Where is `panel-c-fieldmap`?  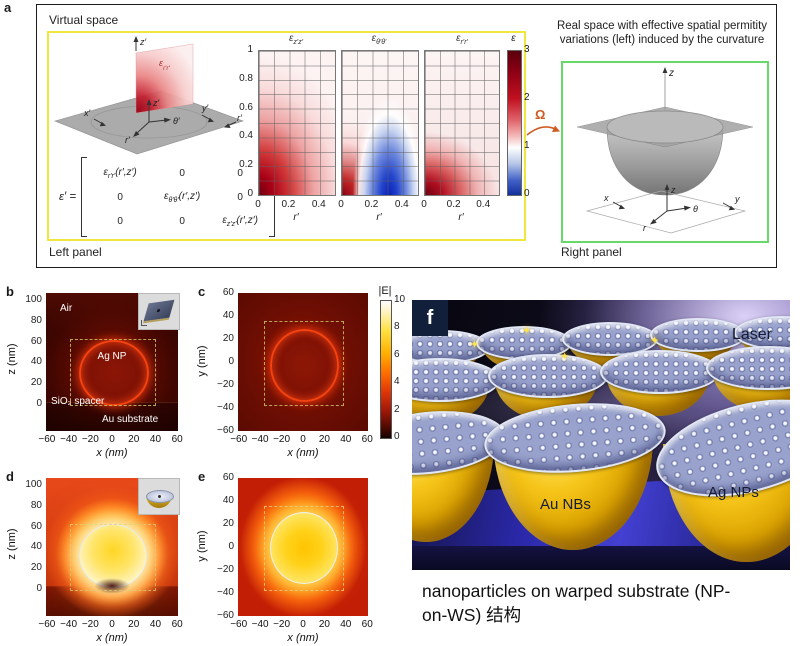 panel-c-fieldmap is located at coordinates (303, 362).